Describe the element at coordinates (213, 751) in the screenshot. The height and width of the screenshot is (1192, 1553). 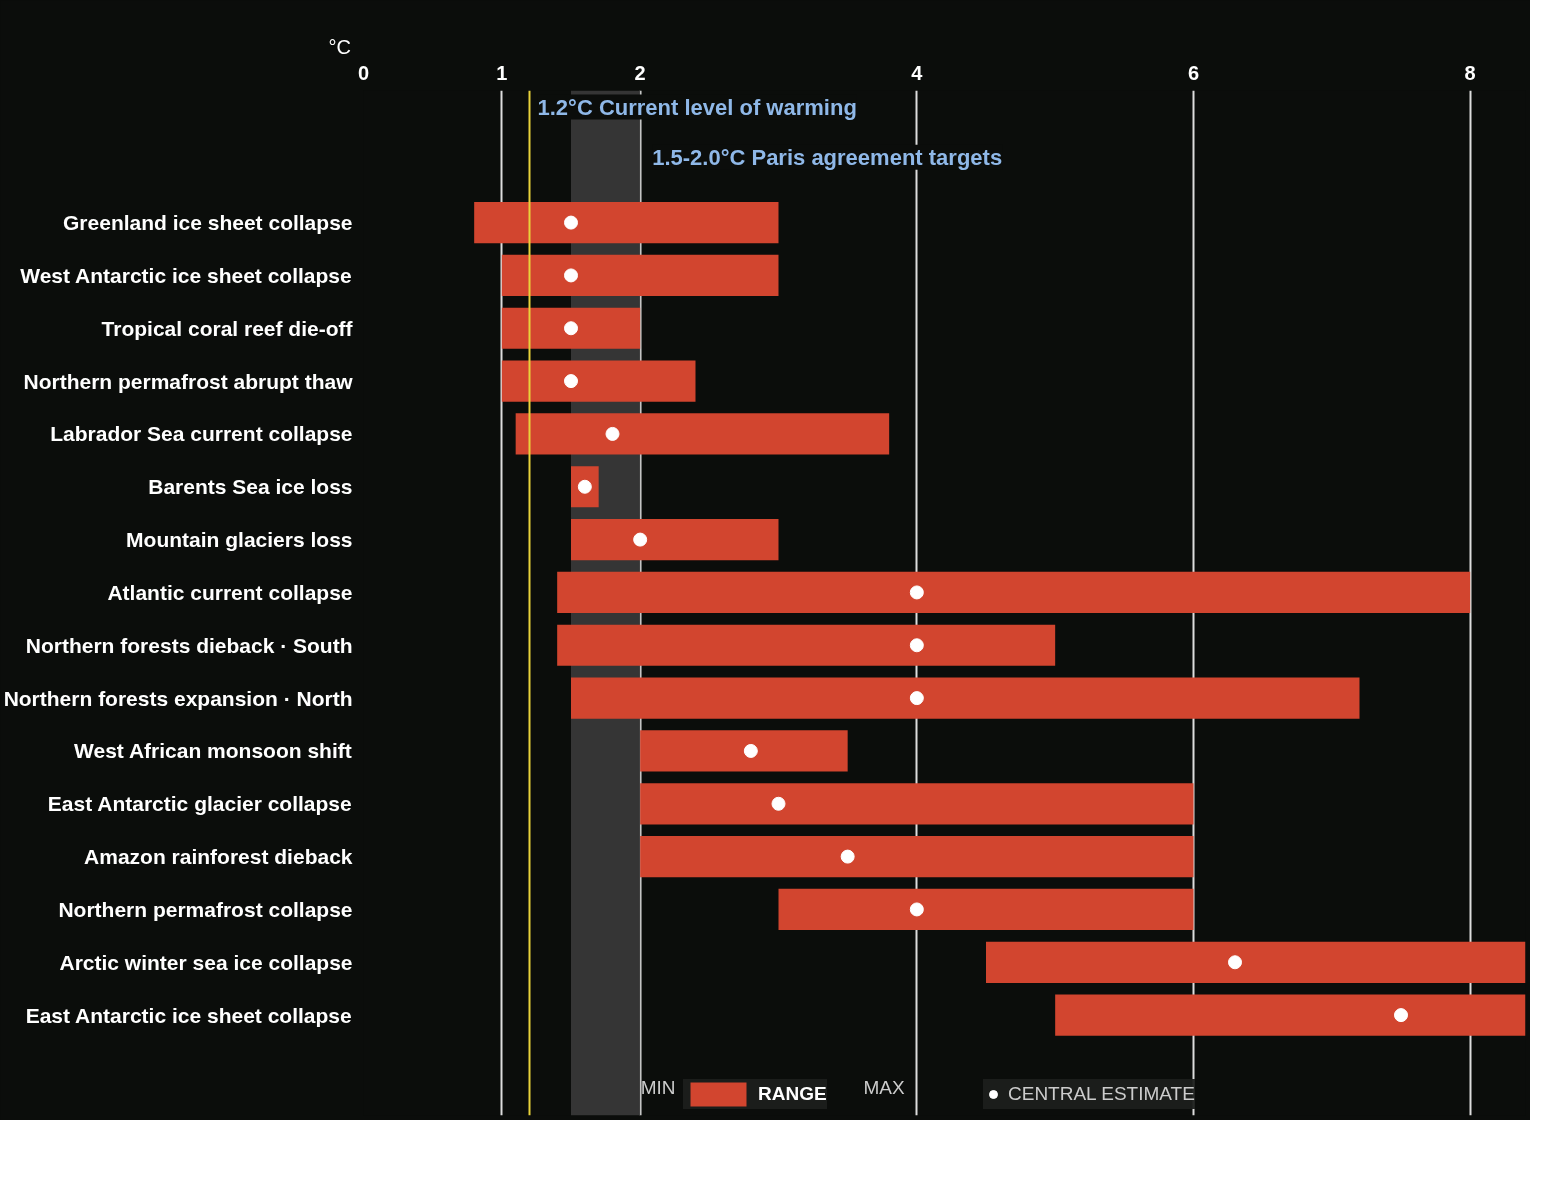
I see `y-tick-label: West African monsoon shift` at that location.